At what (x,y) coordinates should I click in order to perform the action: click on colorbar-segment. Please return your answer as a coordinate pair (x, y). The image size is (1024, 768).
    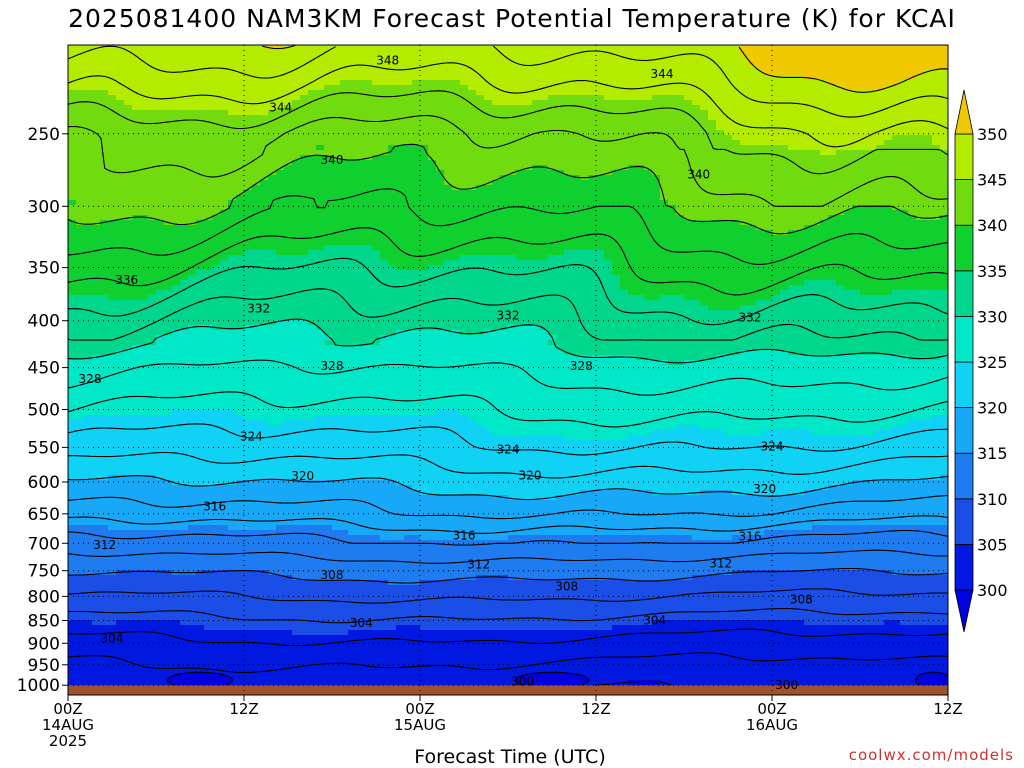
    Looking at the image, I should click on (964, 476).